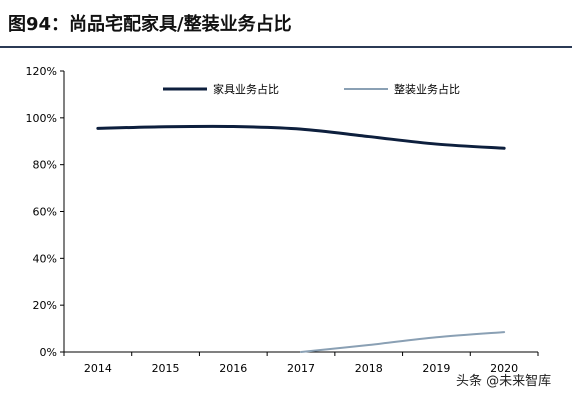 The height and width of the screenshot is (400, 572). Describe the element at coordinates (45, 305) in the screenshot. I see `y-tick-label: 20%` at that location.